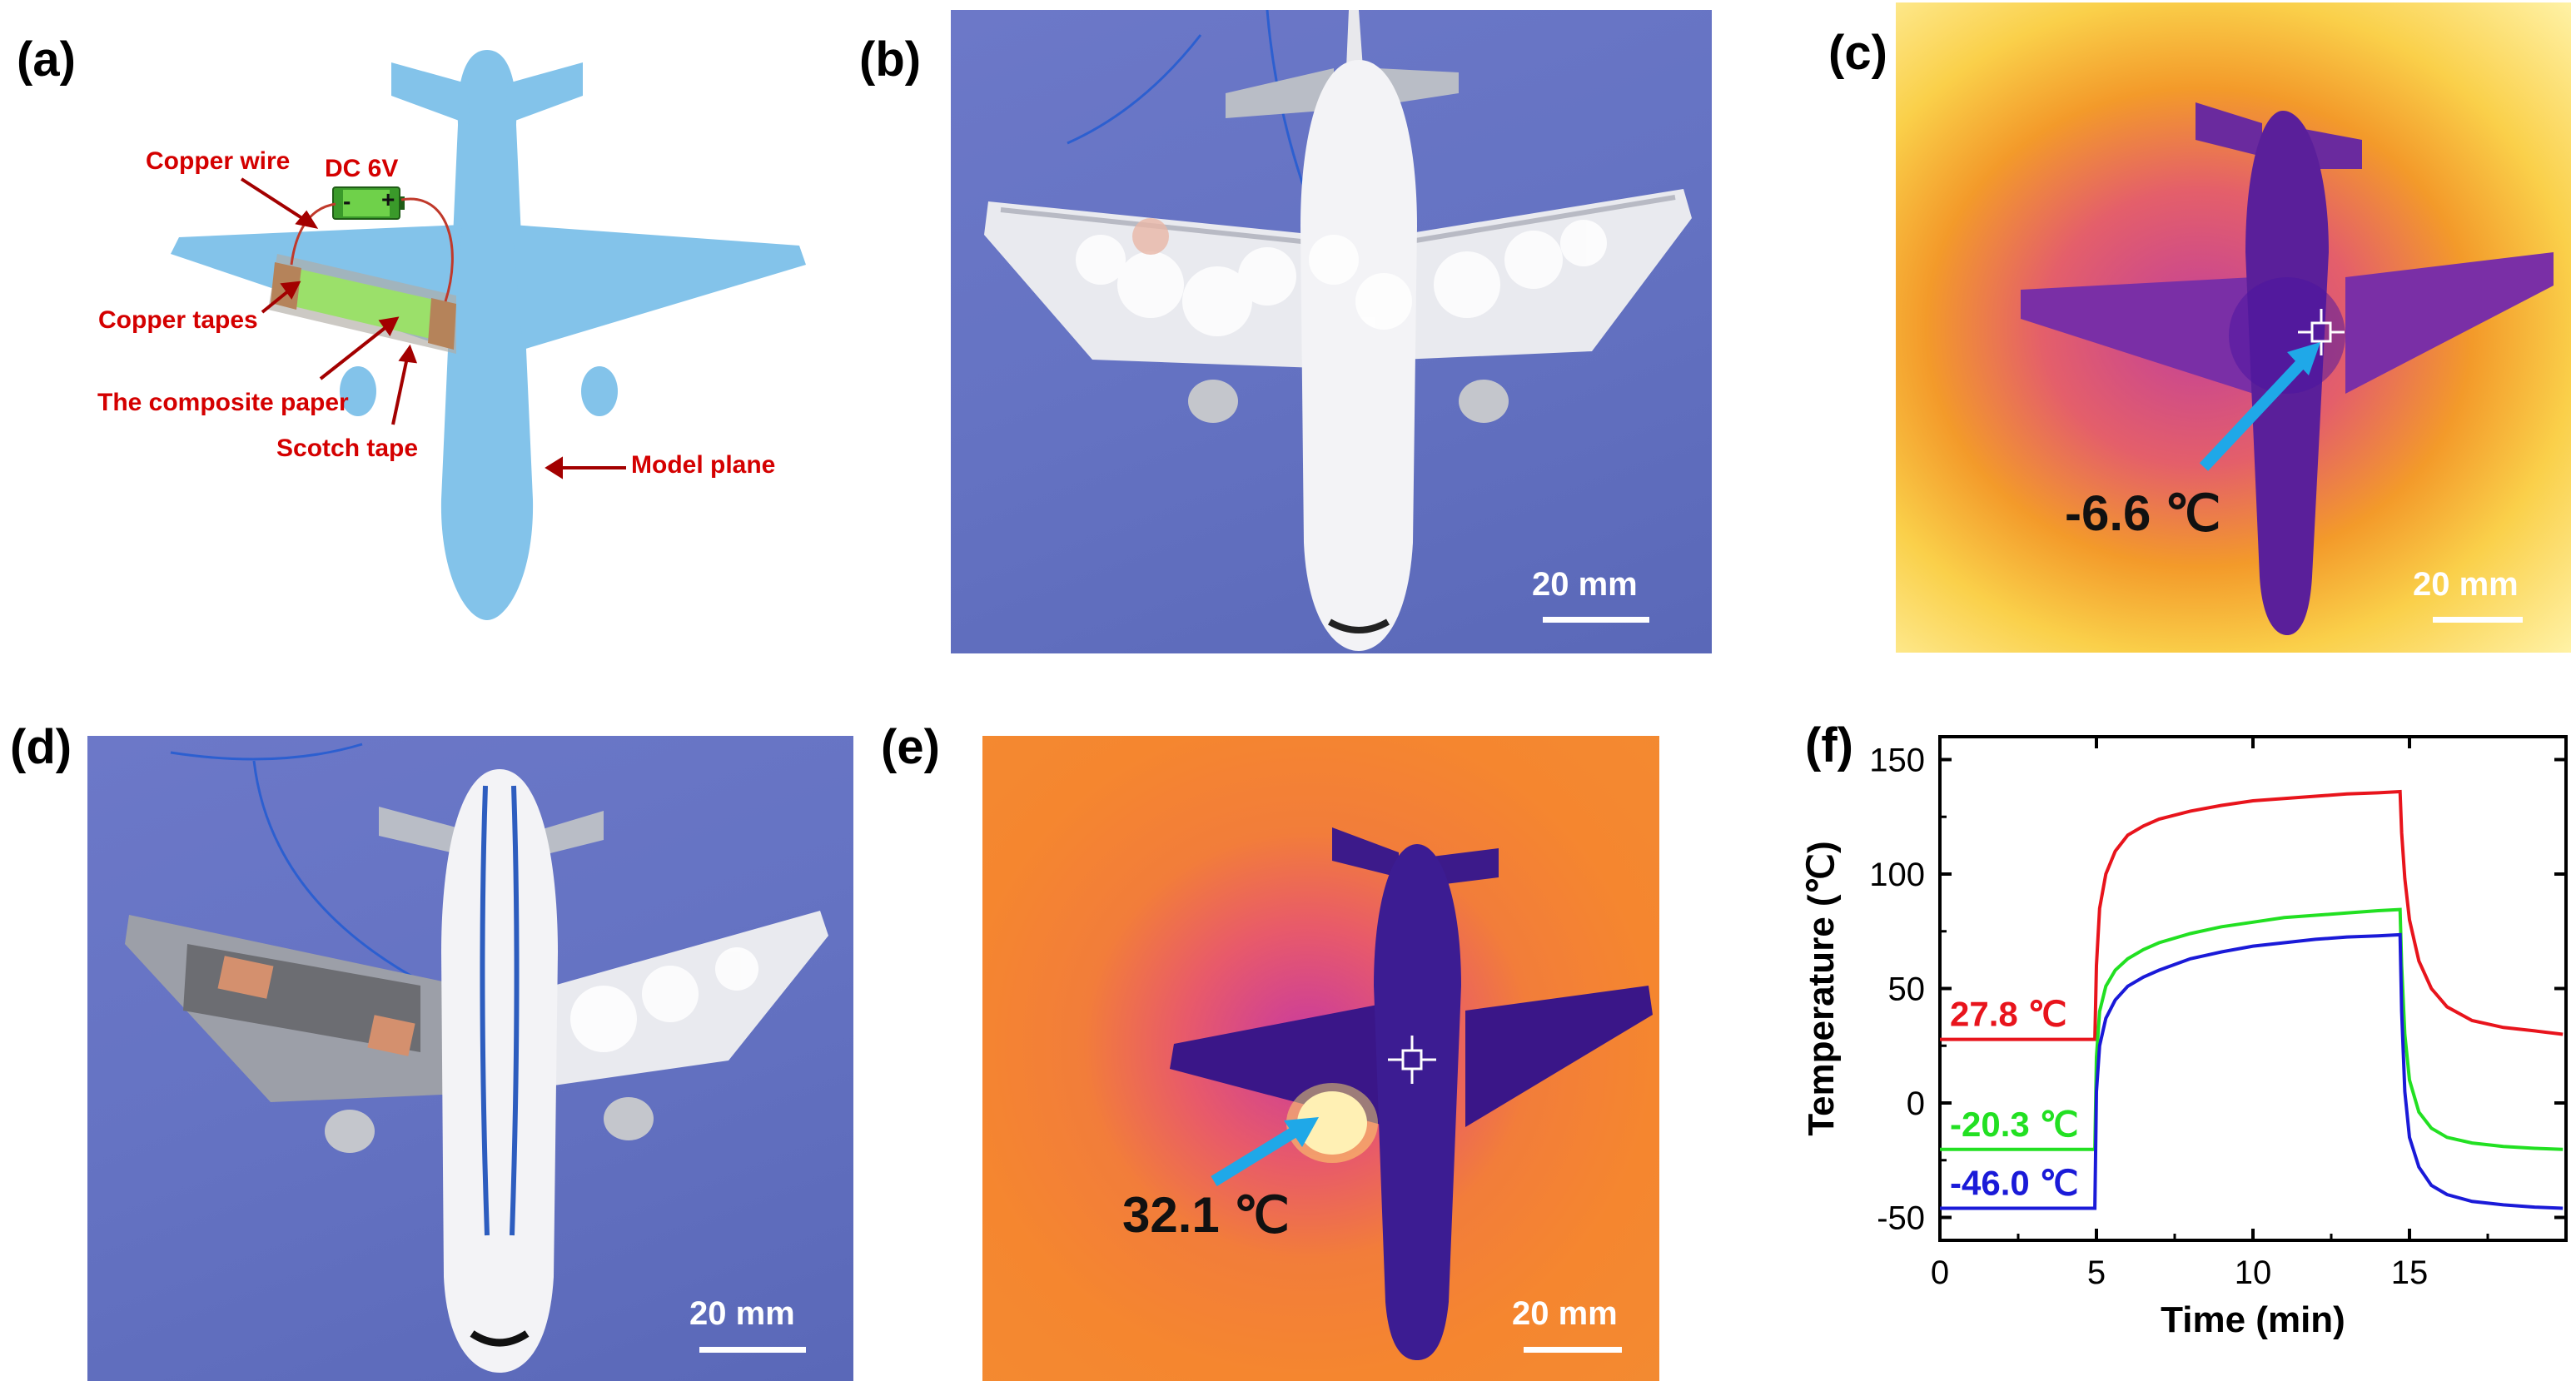 The width and height of the screenshot is (2576, 1381). I want to click on thermal-plane-heated-icon, so click(1411, 1093).